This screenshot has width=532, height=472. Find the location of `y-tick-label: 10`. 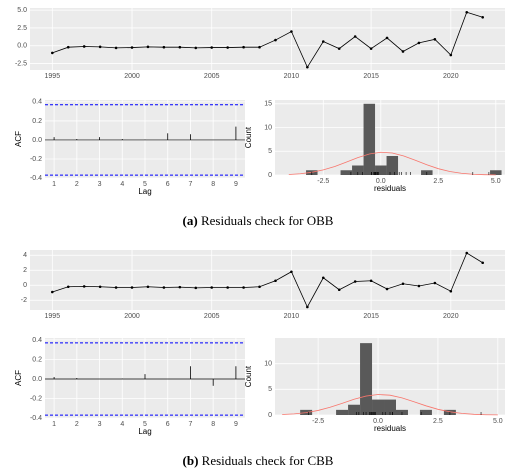

y-tick-label: 10 is located at coordinates (268, 364).